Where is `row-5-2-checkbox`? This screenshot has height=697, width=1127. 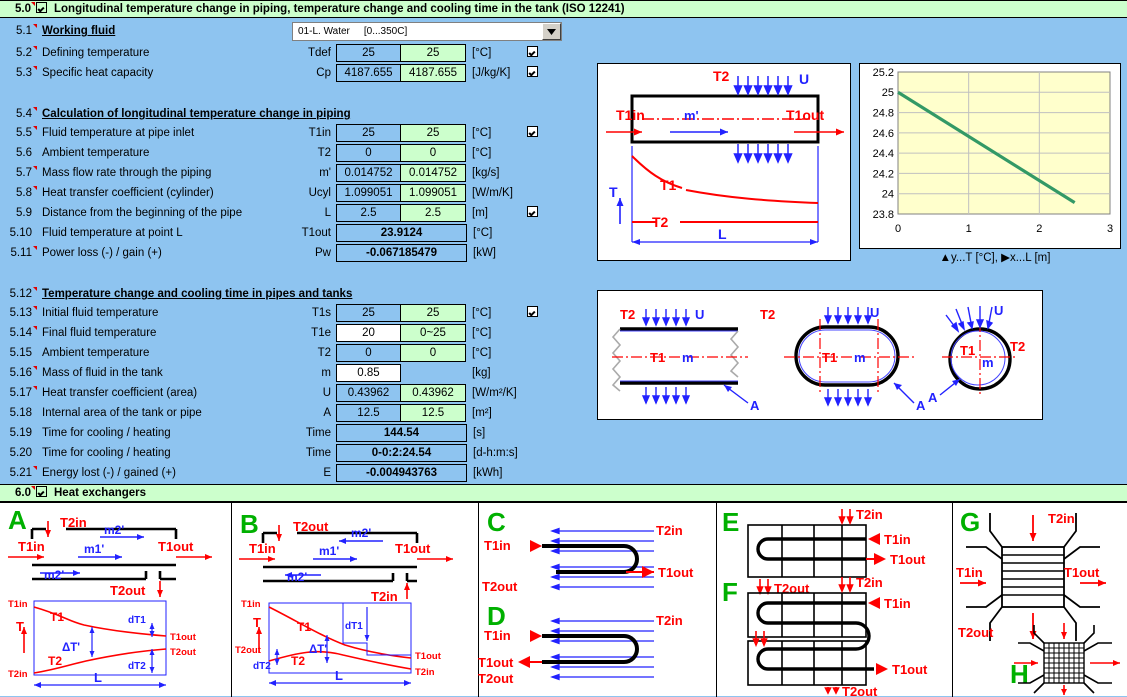
row-5-2-checkbox is located at coordinates (532, 53).